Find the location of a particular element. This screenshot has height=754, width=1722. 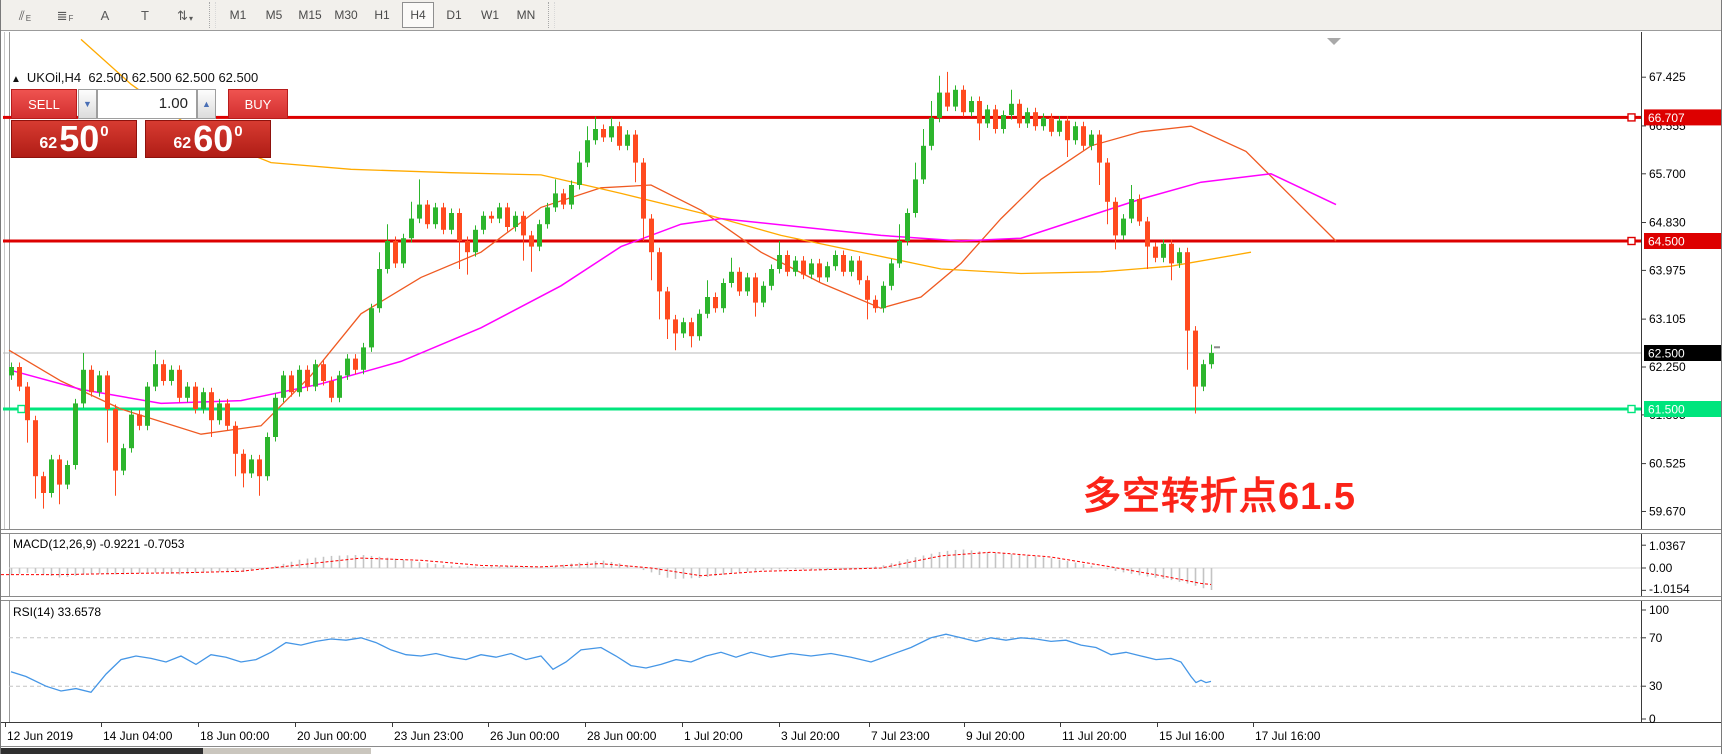

hline-handle-64.500 is located at coordinates (1631, 241).